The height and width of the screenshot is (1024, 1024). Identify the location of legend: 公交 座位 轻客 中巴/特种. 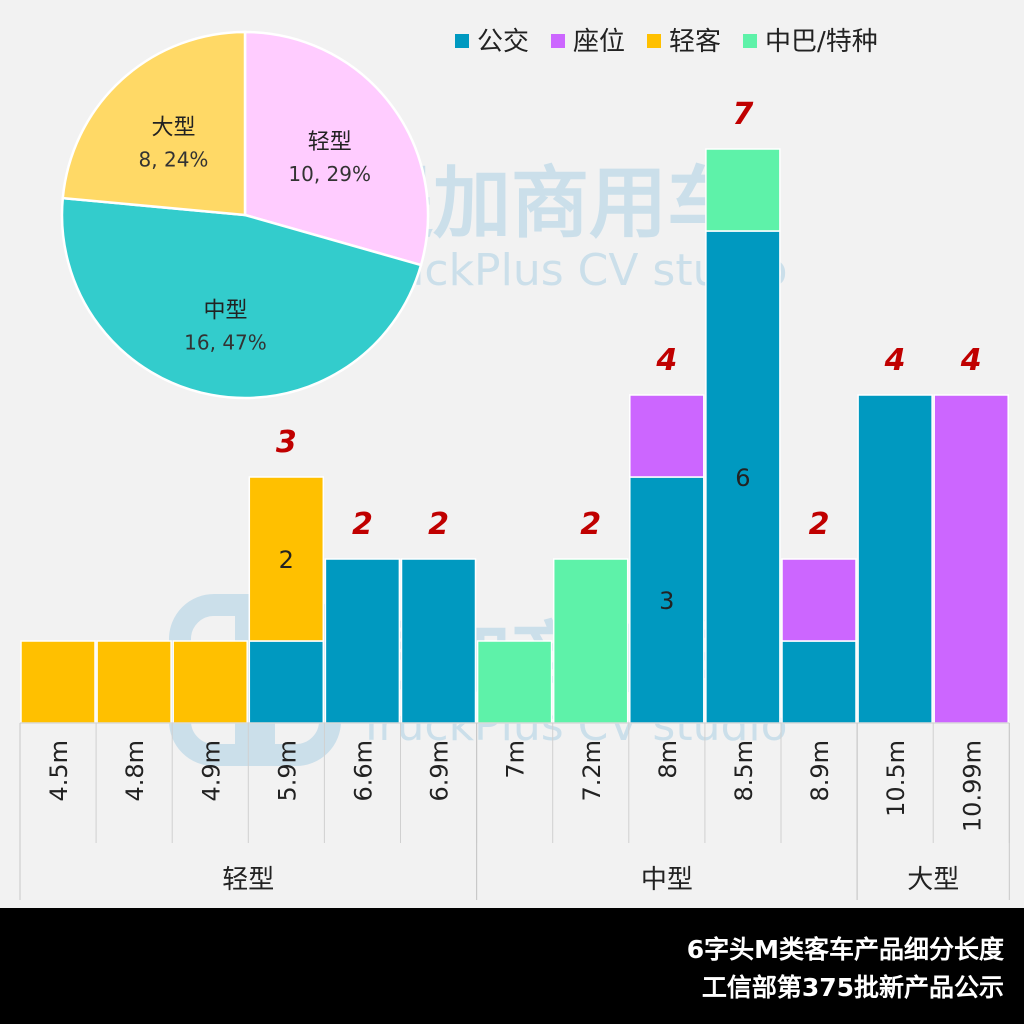
(666, 42).